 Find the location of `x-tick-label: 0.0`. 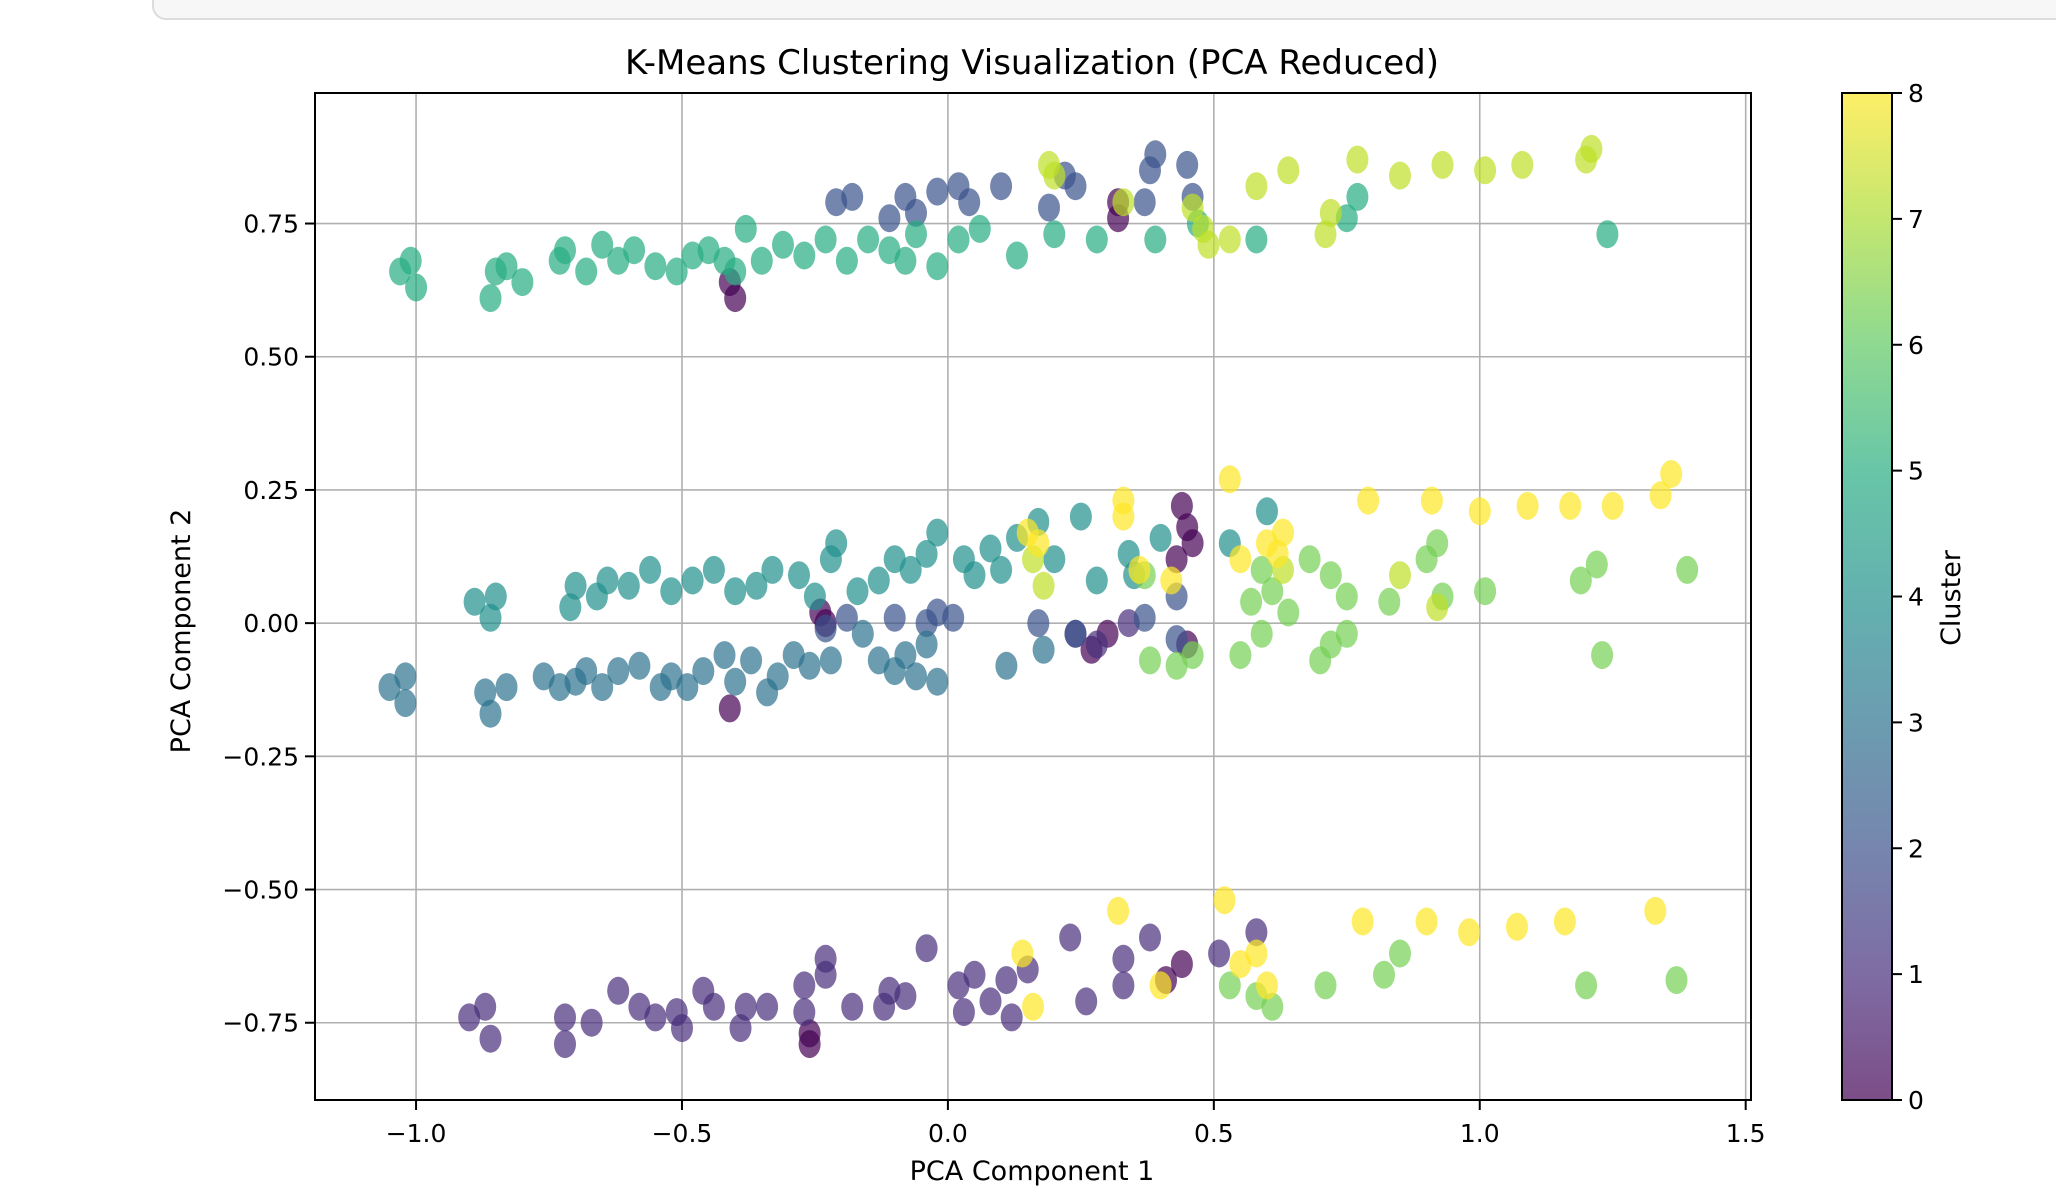

x-tick-label: 0.0 is located at coordinates (948, 1133).